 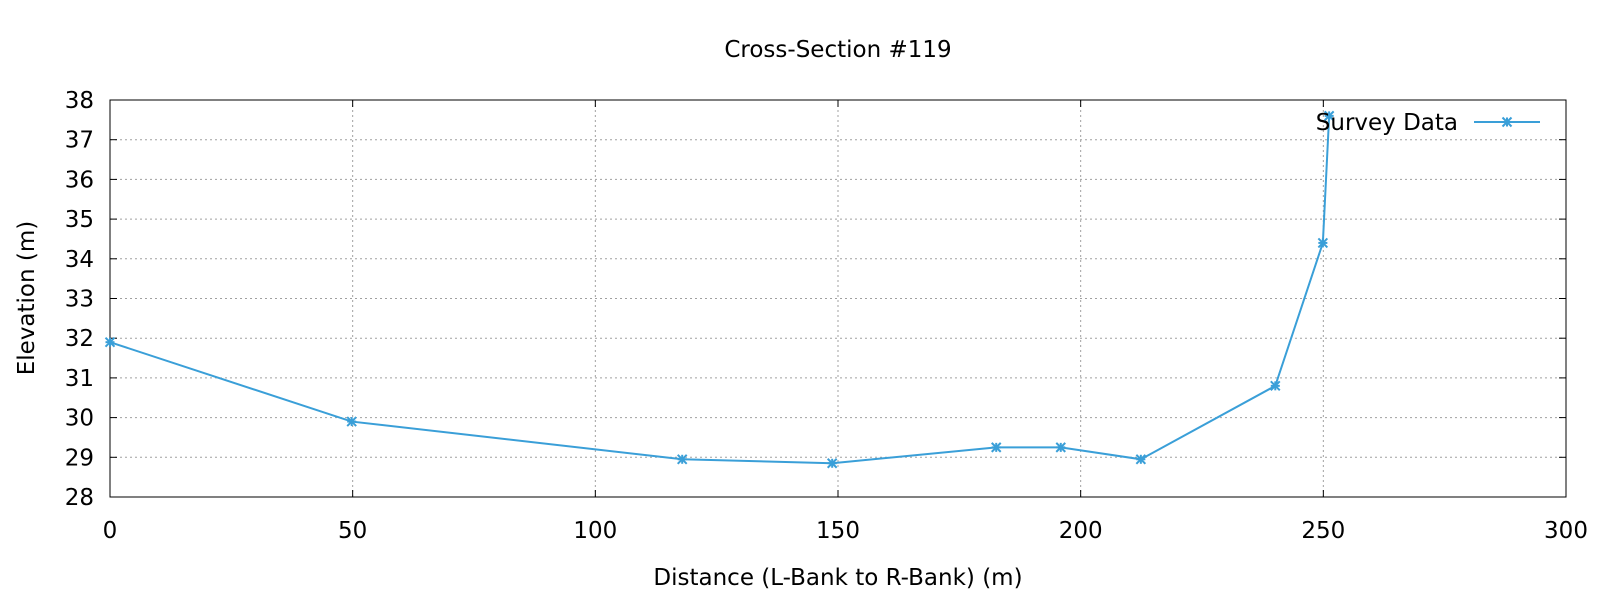 What do you see at coordinates (79, 498) in the screenshot?
I see `y-tick-label: 28` at bounding box center [79, 498].